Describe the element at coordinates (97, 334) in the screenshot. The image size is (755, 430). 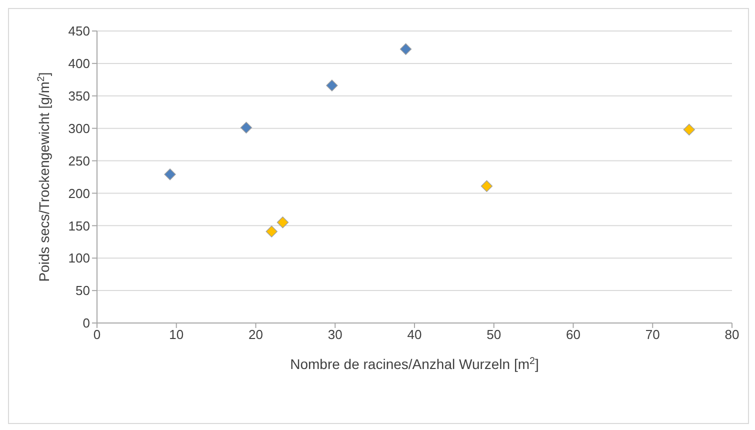
I see `x-tick-label: 0` at that location.